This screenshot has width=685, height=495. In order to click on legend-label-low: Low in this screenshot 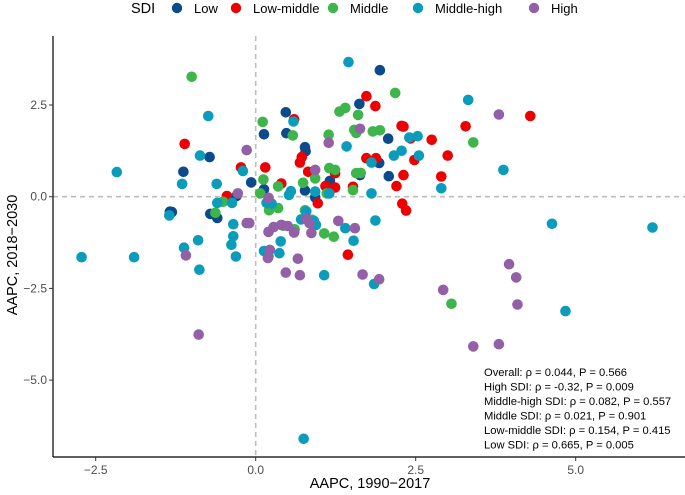, I will do `click(206, 8)`.